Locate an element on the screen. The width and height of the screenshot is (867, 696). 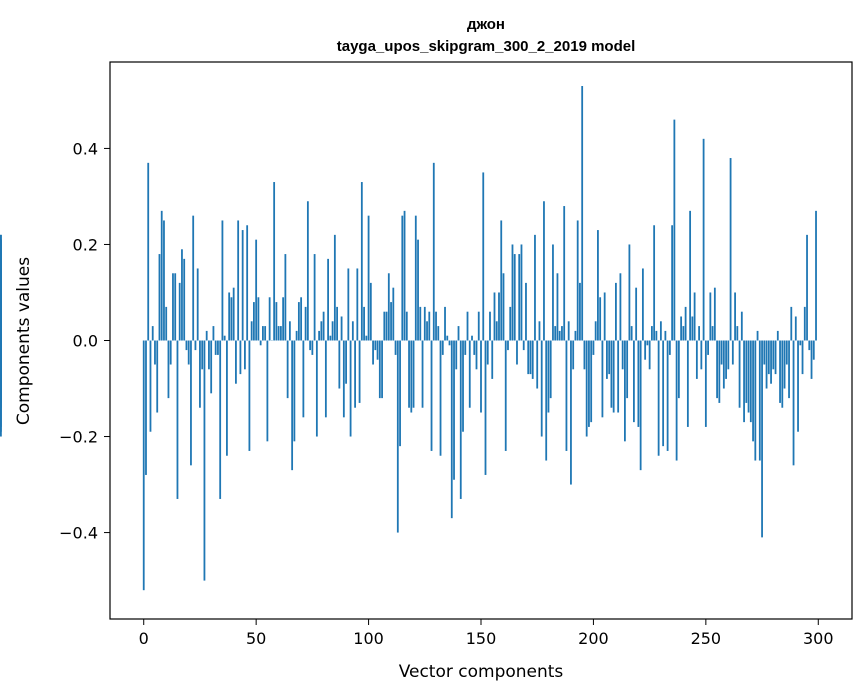
y-tick-label: 0.2 is located at coordinates (85, 244).